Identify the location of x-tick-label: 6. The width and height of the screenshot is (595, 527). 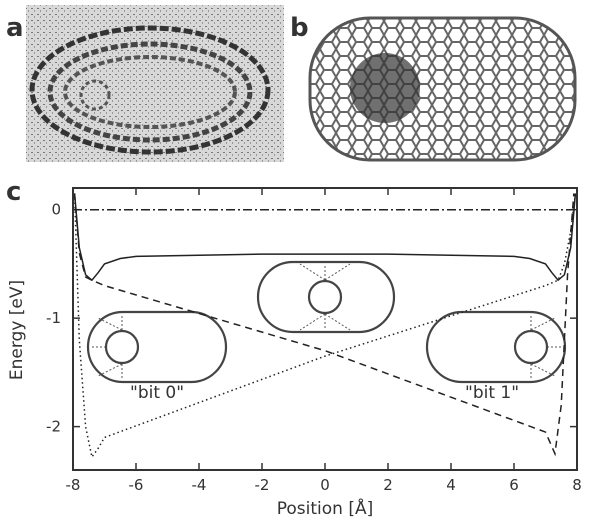
(514, 485).